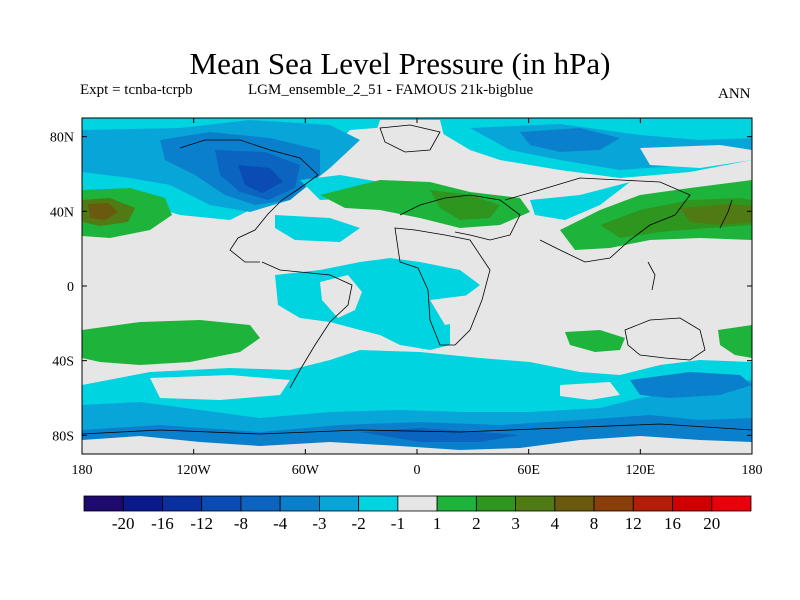 The image size is (800, 600). Describe the element at coordinates (460, 310) in the screenshot. I see `africa-neutral-gap` at that location.